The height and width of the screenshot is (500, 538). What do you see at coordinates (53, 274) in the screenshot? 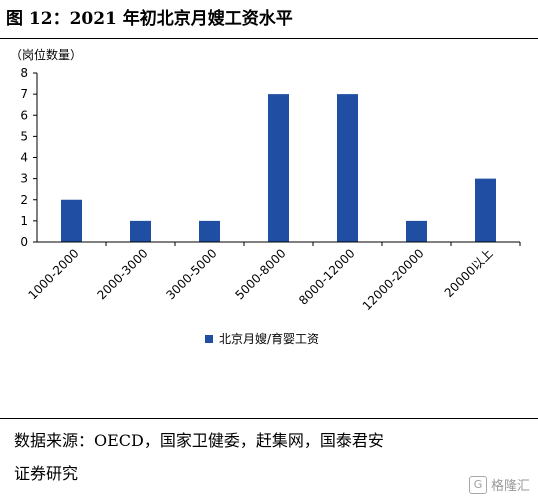
I see `x-tick-label: 1000-2000` at bounding box center [53, 274].